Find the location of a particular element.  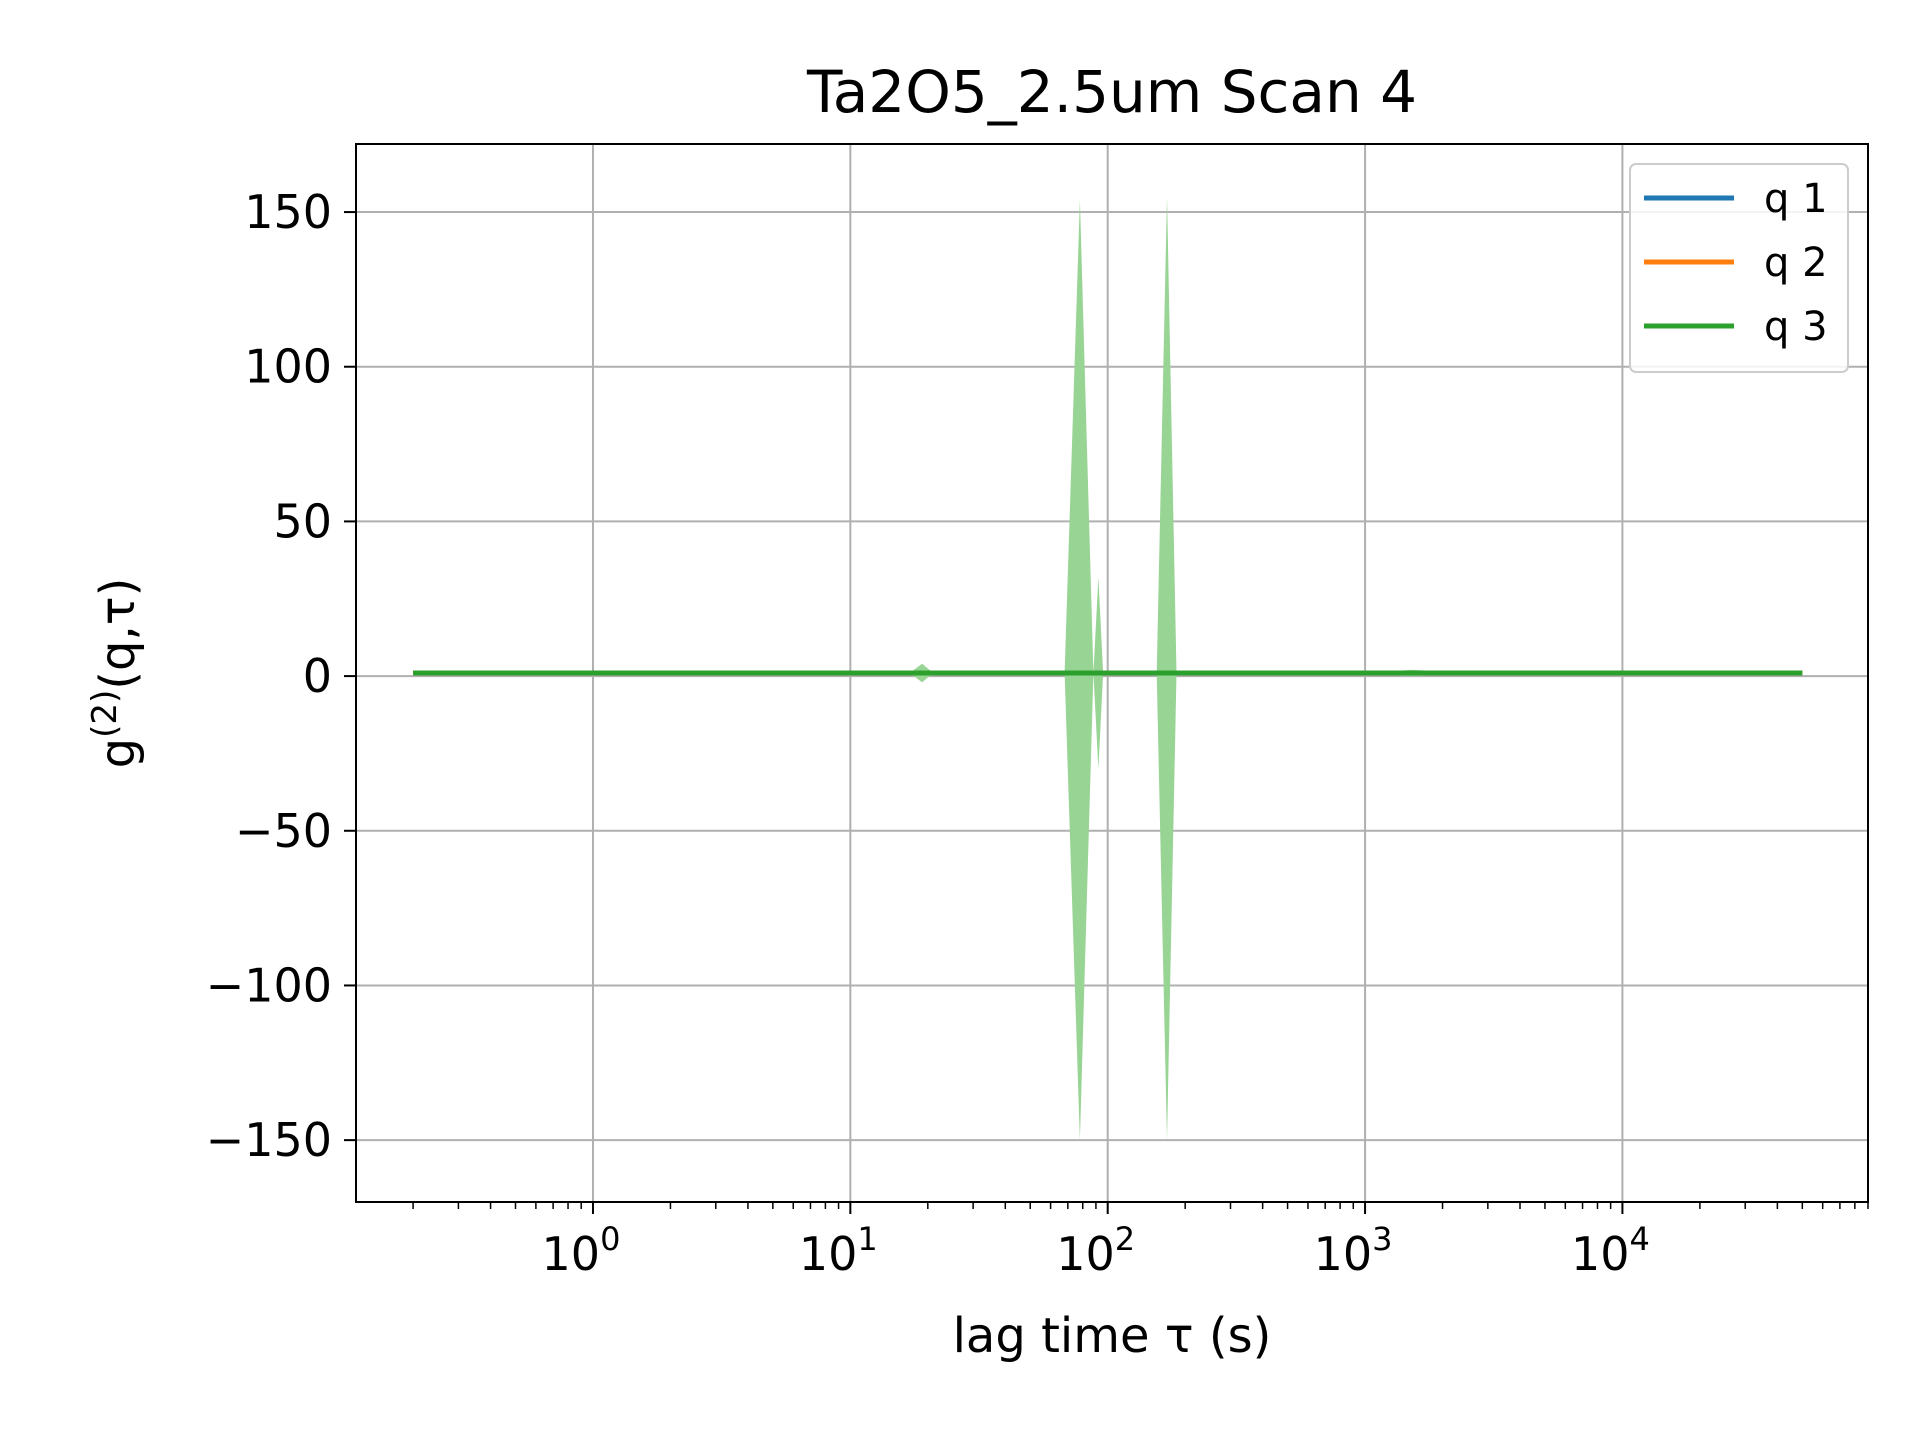

legend-label: q 1 is located at coordinates (1796, 199).